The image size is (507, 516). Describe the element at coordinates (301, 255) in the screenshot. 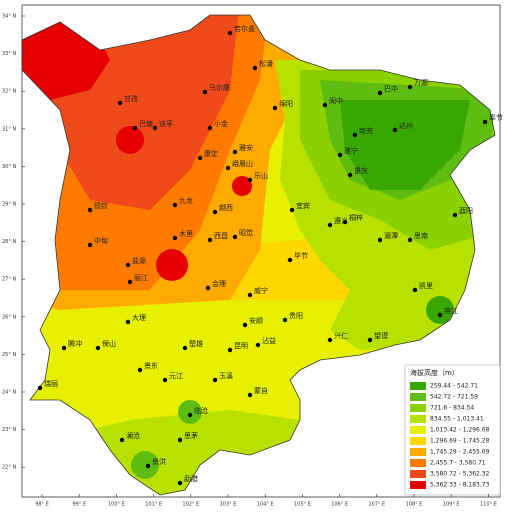

I see `city-label: 毕节` at that location.